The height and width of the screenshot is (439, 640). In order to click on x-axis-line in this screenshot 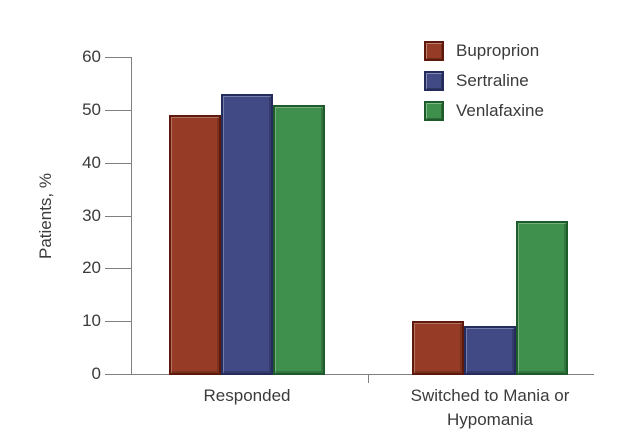, I will do `click(349, 374)`.